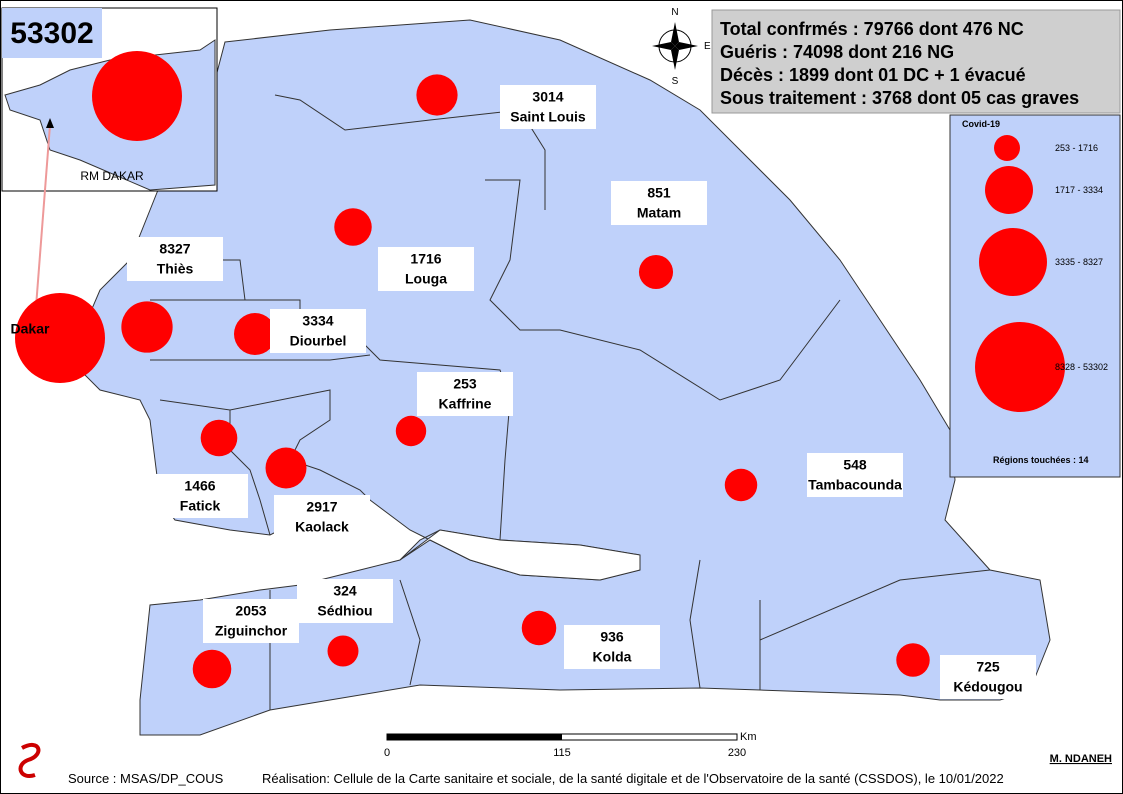 Image resolution: width=1123 pixels, height=794 pixels. What do you see at coordinates (1079, 262) in the screenshot?
I see `legend-label: 3335 - 8327` at bounding box center [1079, 262].